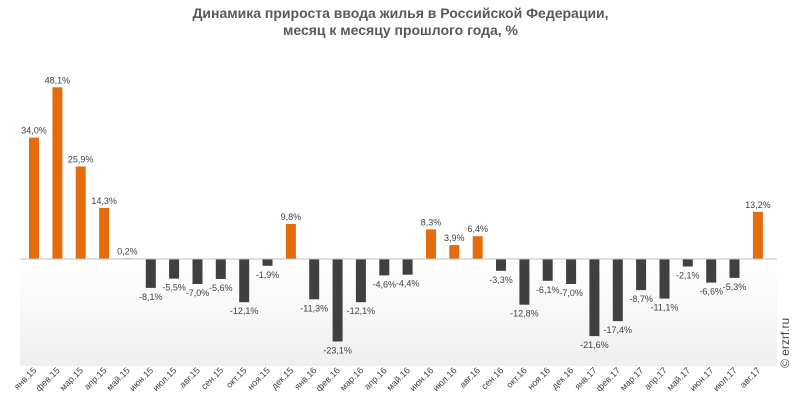 Image resolution: width=801 pixels, height=403 pixels. What do you see at coordinates (34, 198) in the screenshot?
I see `bar-янв.15` at bounding box center [34, 198].